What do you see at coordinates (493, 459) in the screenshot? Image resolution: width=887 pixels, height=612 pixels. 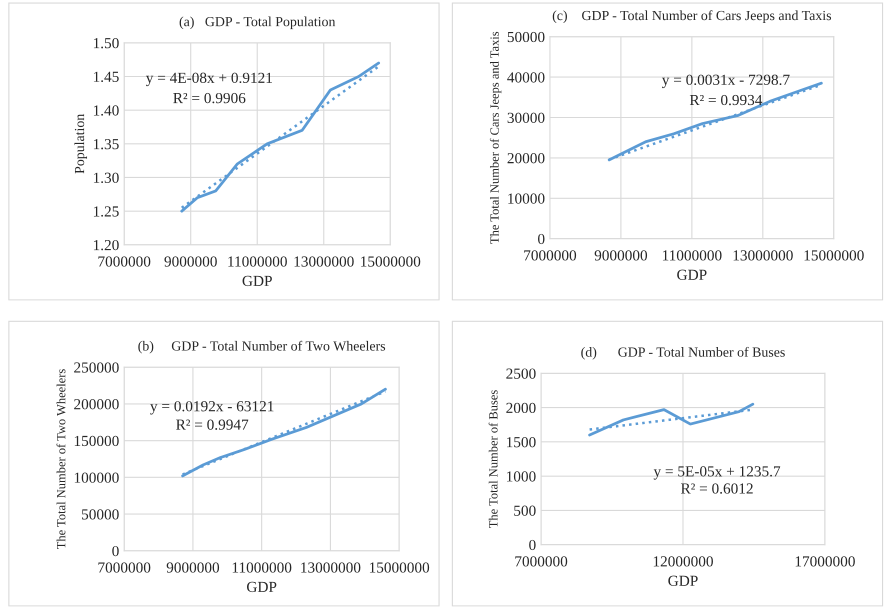 I see `y-axis-title: The Total Number of Buses` at bounding box center [493, 459].